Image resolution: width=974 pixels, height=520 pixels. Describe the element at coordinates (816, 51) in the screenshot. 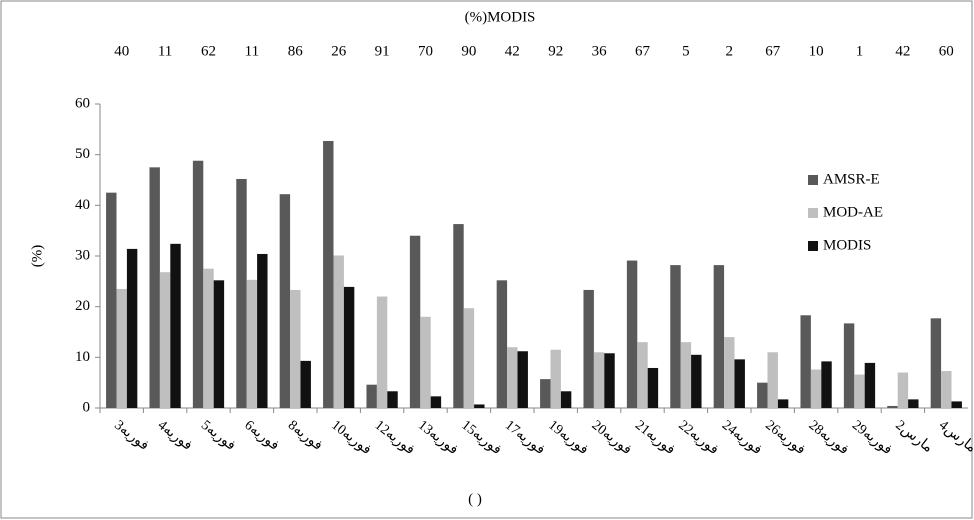

I see `top-label: 10` at that location.